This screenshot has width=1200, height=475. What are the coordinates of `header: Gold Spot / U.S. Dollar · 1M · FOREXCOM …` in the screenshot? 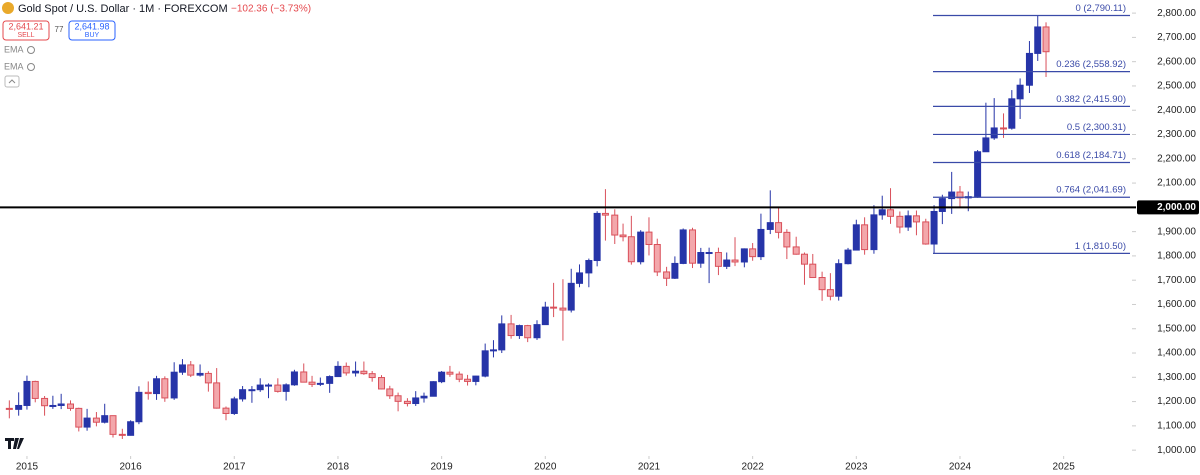 It's located at (156, 45).